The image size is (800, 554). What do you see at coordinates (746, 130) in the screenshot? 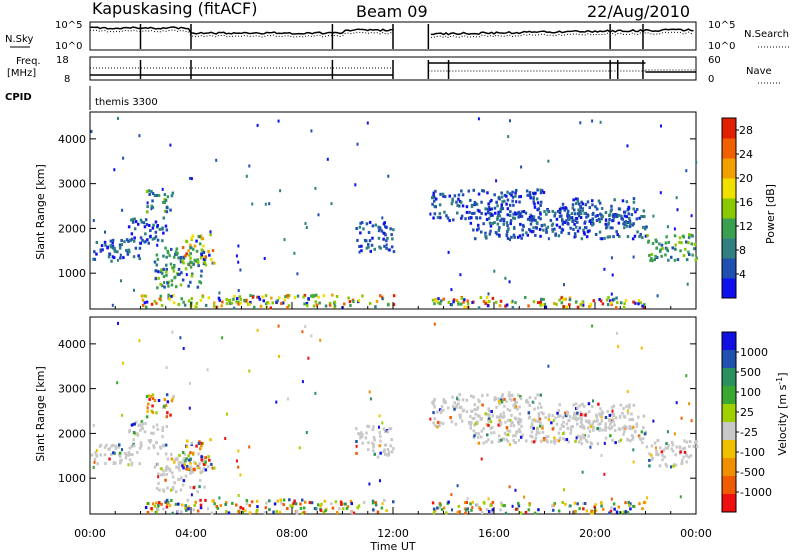
I see `colorbar-tick-label: 28` at bounding box center [746, 130].